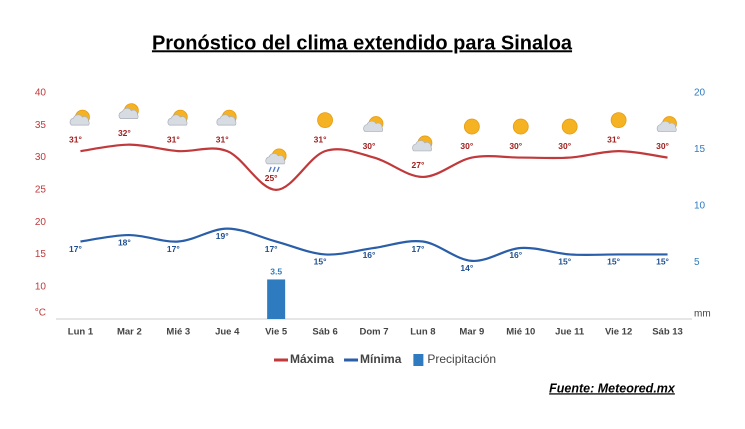  What do you see at coordinates (41, 189) in the screenshot?
I see `y-tick-label: 25` at bounding box center [41, 189].